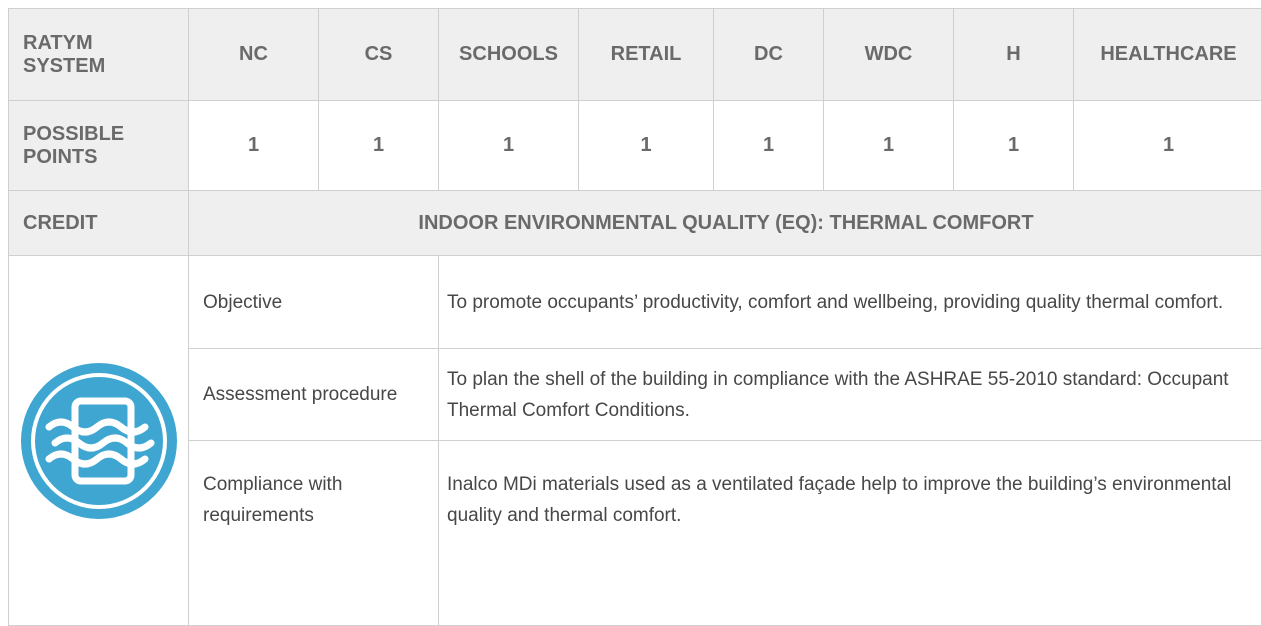 This screenshot has width=1261, height=626. What do you see at coordinates (889, 55) in the screenshot?
I see `header-cell: WDC` at bounding box center [889, 55].